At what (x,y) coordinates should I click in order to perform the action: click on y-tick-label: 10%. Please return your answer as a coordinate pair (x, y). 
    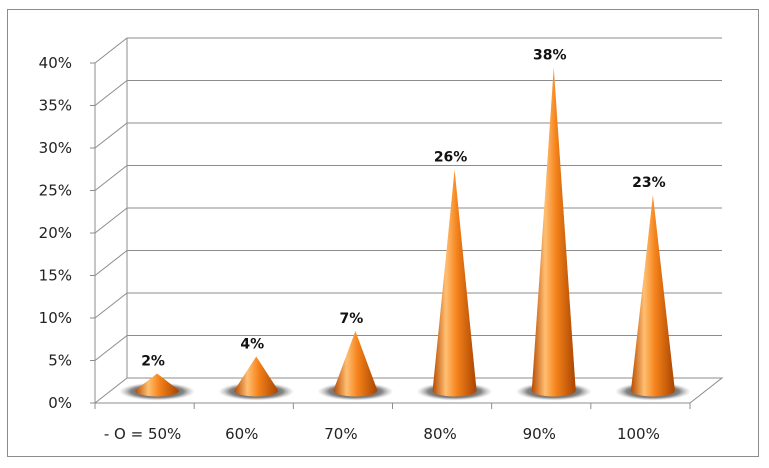
    Looking at the image, I should click on (55, 318).